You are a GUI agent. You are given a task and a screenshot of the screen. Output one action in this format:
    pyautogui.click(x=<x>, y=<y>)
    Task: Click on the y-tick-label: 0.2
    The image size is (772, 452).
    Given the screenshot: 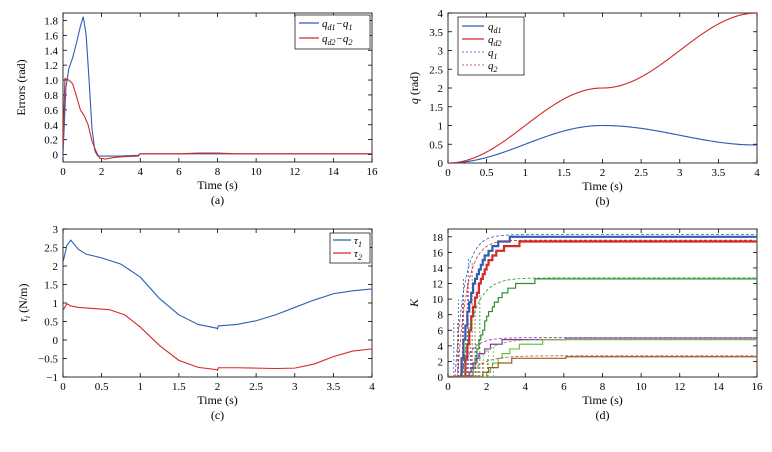 What is the action you would take?
    pyautogui.click(x=51, y=141)
    